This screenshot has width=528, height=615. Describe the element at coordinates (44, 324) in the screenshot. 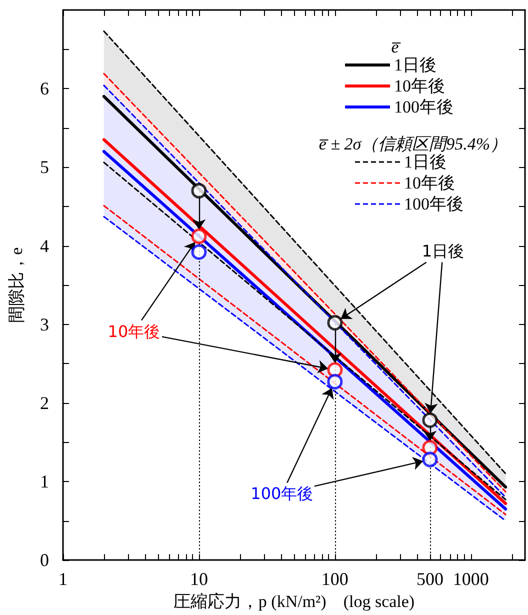

I see `y-tick-label: 3` at that location.